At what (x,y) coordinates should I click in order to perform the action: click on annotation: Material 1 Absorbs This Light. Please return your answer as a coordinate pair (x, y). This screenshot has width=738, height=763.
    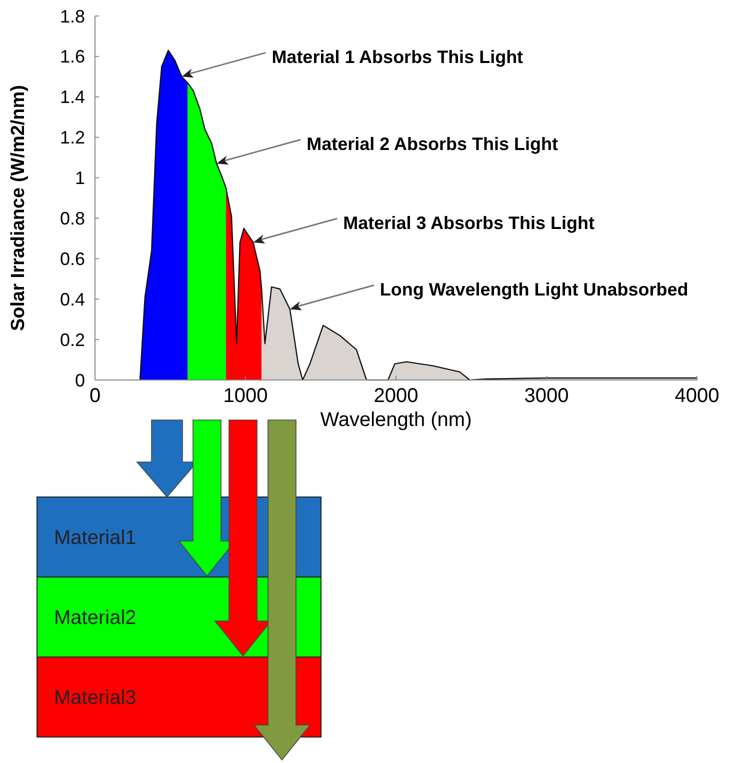
    Looking at the image, I should click on (398, 56).